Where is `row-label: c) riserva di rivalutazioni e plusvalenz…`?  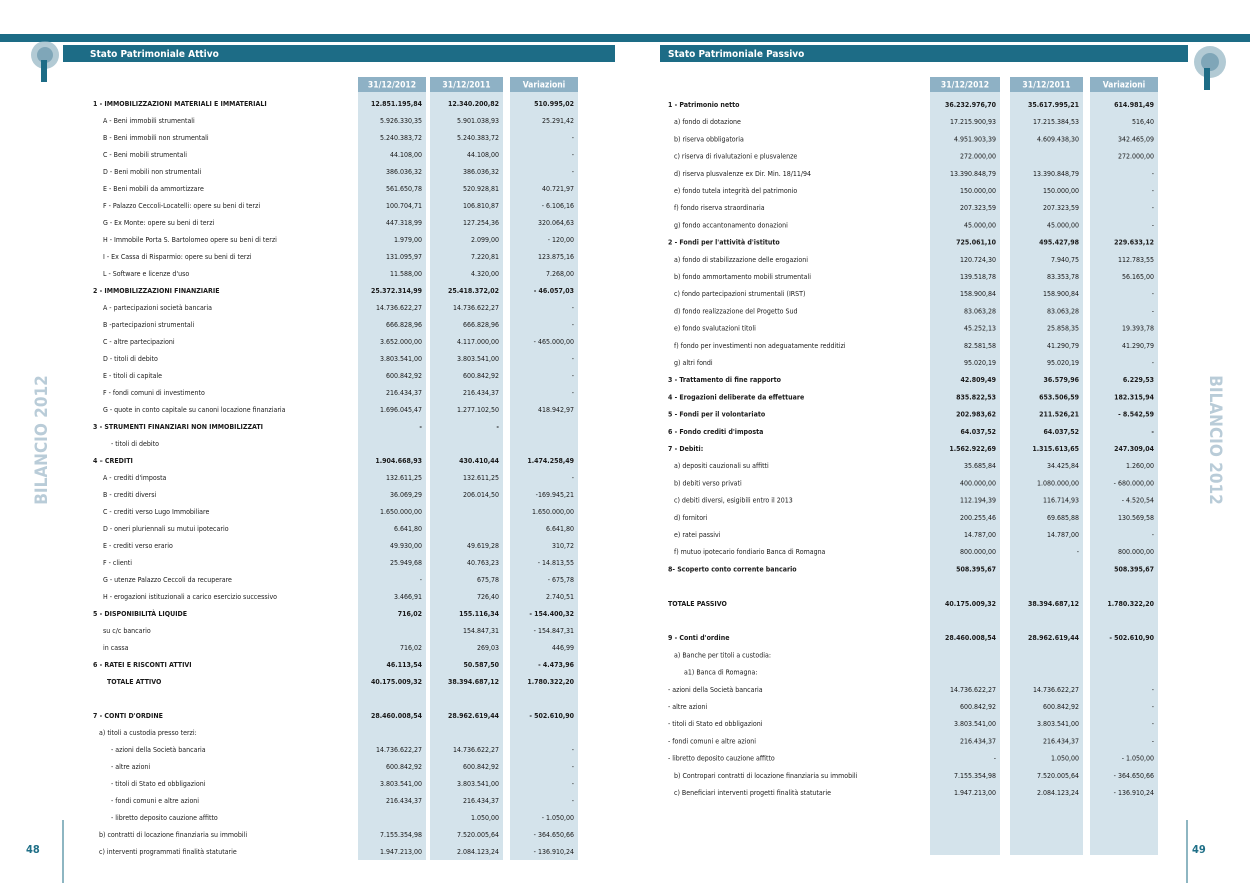
row-label: c) riserva di rivalutazioni e plusvalenz… is located at coordinates (735, 157).